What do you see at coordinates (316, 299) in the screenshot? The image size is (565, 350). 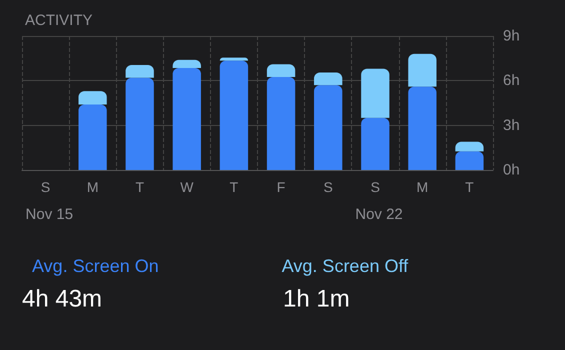 I see `text: 1h 1m` at bounding box center [316, 299].